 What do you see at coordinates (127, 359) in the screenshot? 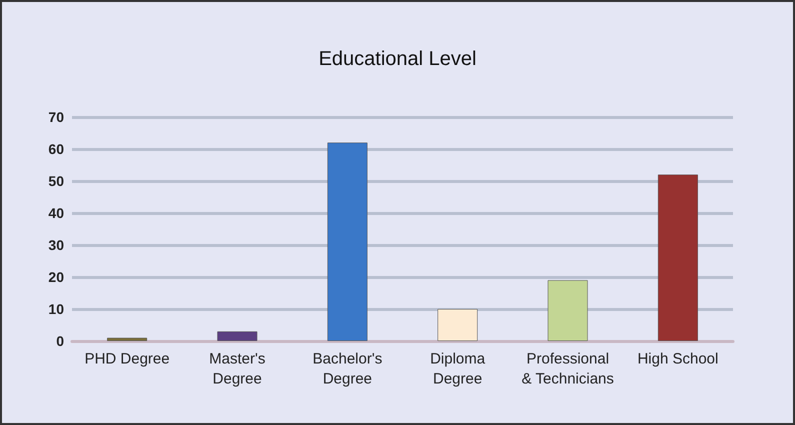
I see `x-tick-label: PHD Degree` at bounding box center [127, 359].